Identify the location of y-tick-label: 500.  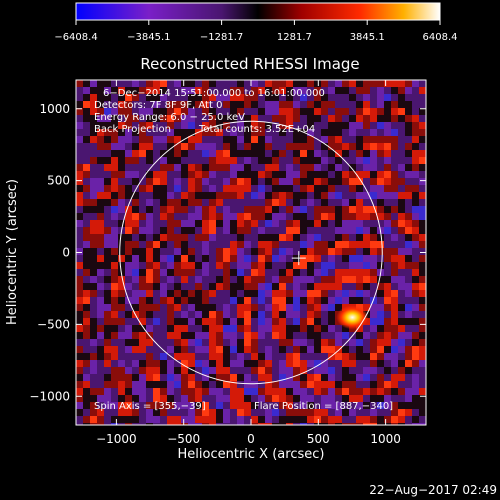
(58, 181).